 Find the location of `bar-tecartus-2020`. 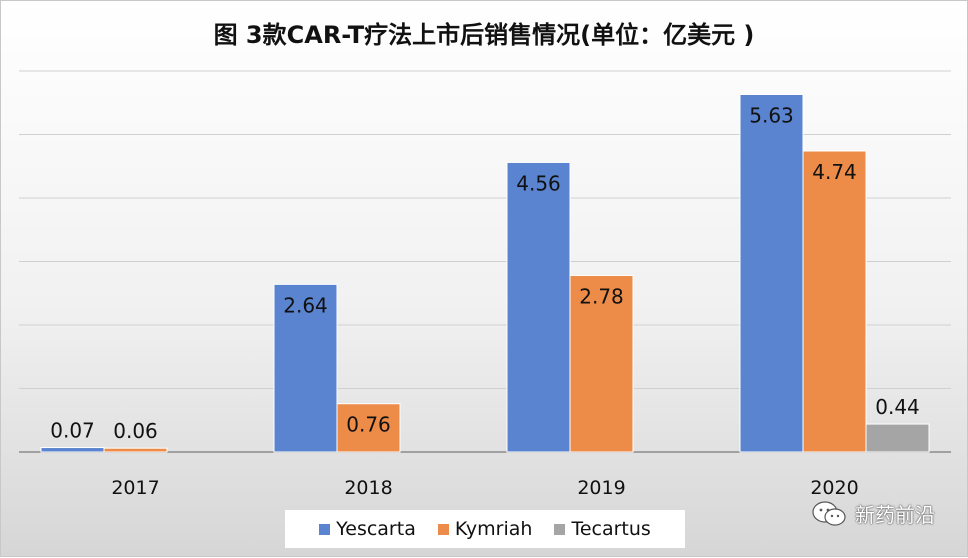

bar-tecartus-2020 is located at coordinates (897, 438).